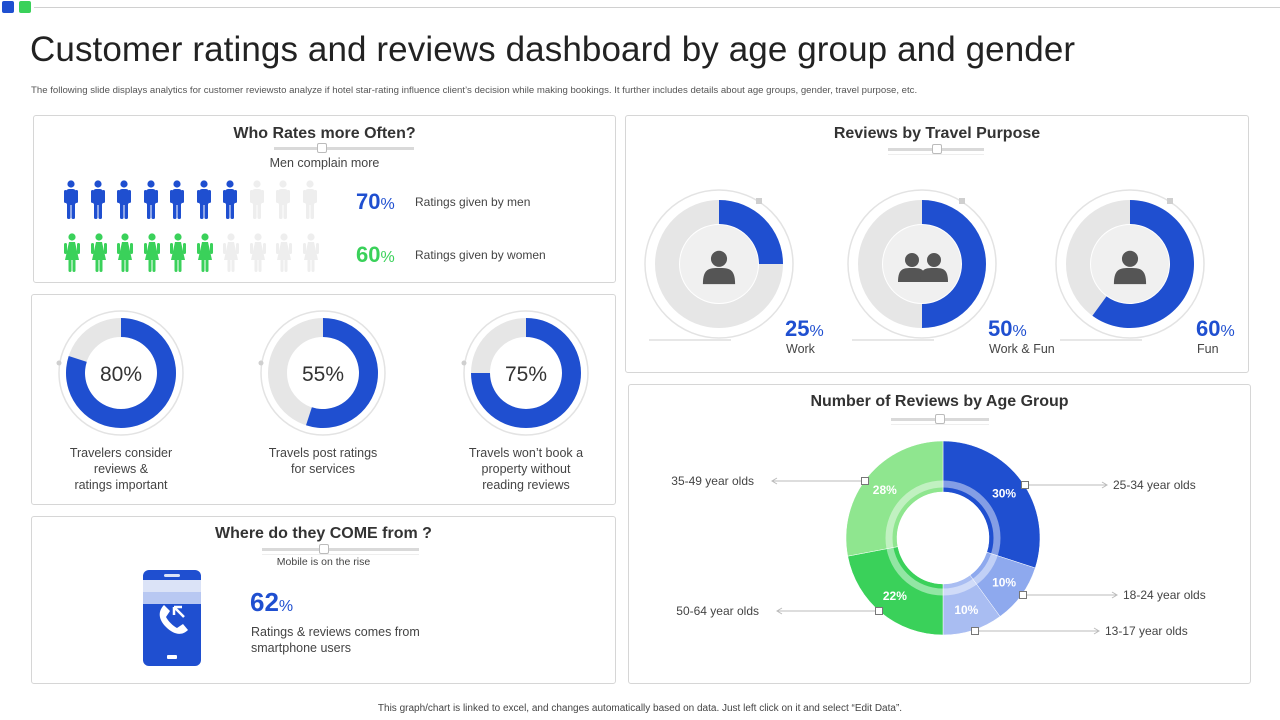 This screenshot has width=1280, height=720. What do you see at coordinates (526, 485) in the screenshot?
I see `stat-label-line: reading reviews` at bounding box center [526, 485].